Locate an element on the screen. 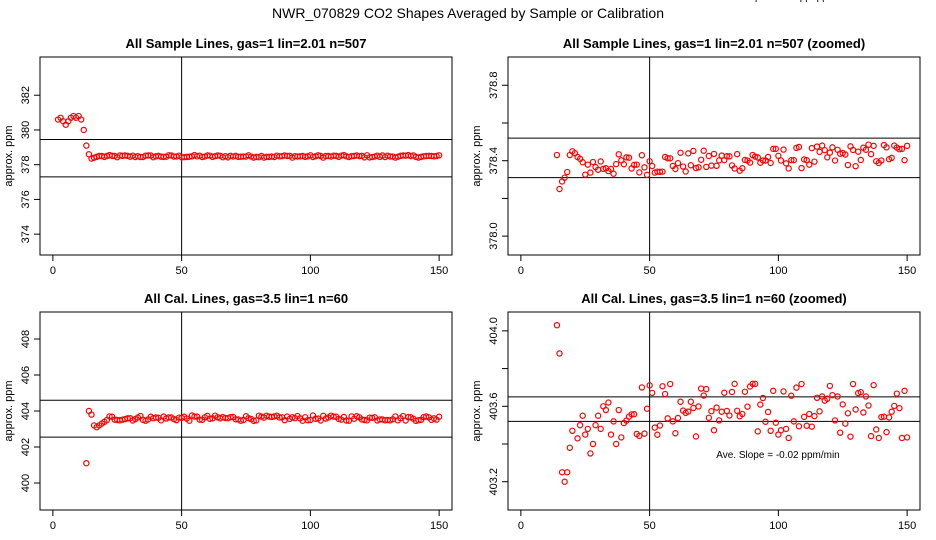  y-tick-label: 400 is located at coordinates (26, 483).